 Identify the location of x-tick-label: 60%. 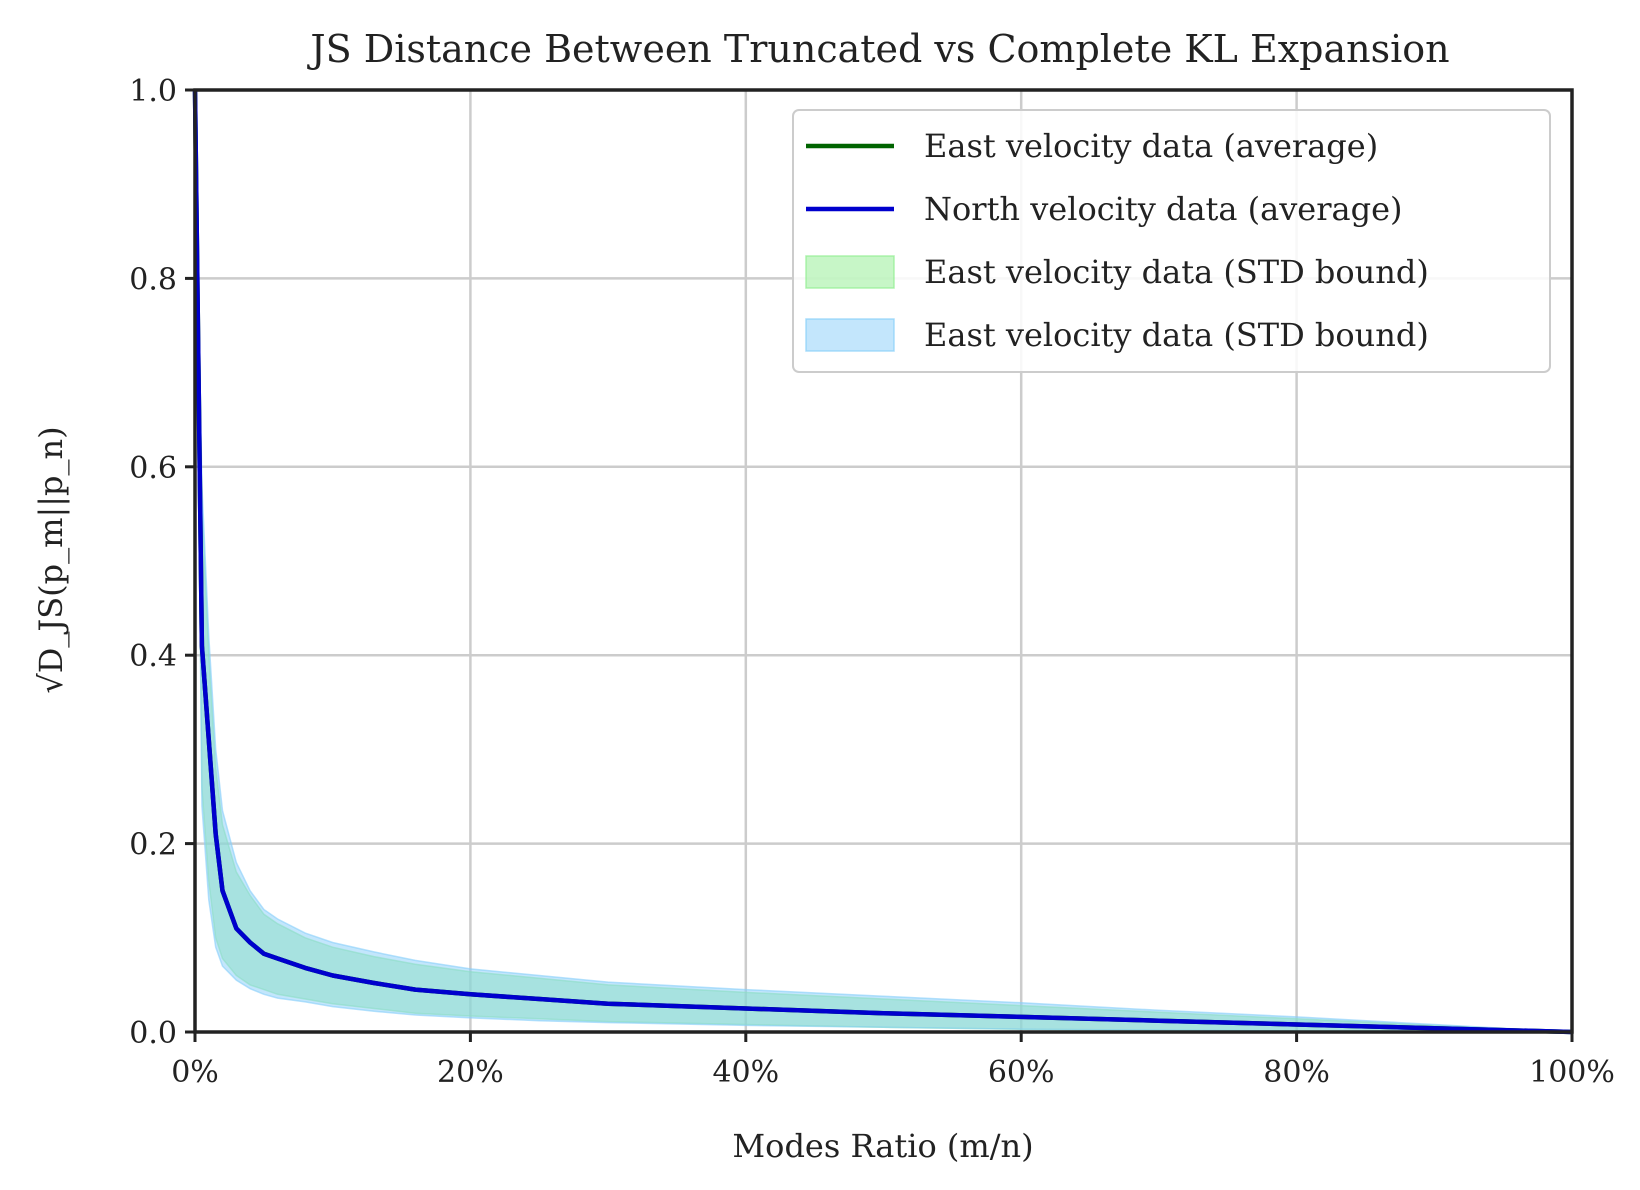
(1021, 1072).